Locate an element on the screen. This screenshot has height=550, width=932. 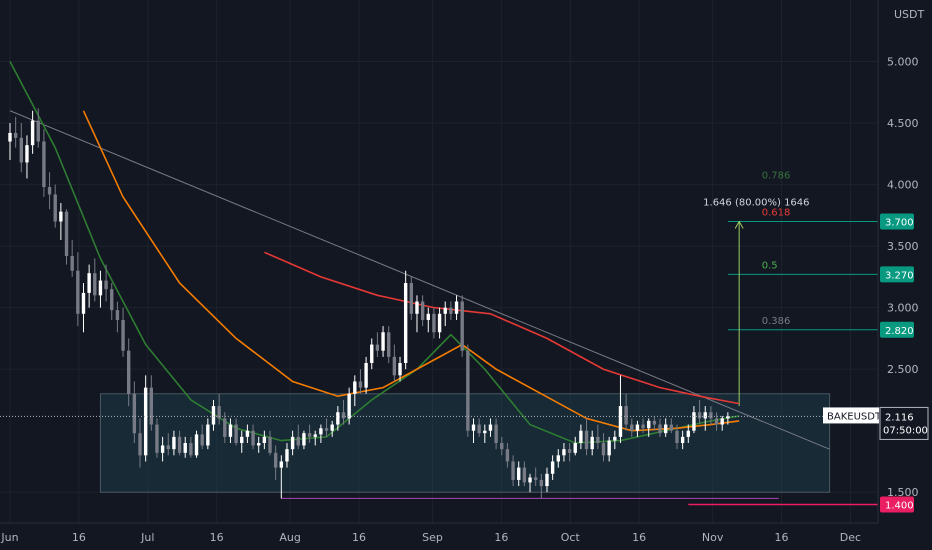
moving-average-line is located at coordinates (502, 328).